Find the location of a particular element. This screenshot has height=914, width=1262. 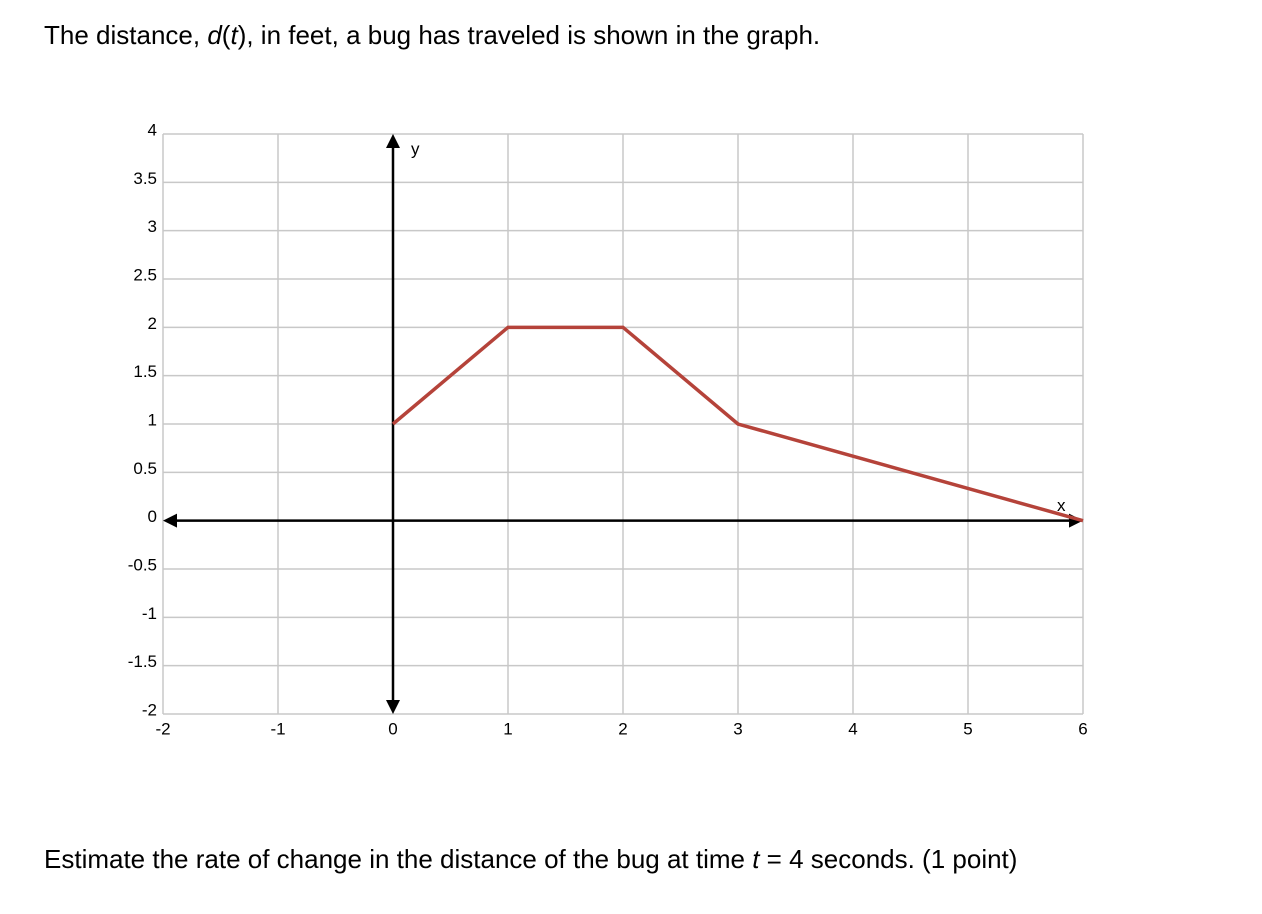

data-line is located at coordinates (737, 424).